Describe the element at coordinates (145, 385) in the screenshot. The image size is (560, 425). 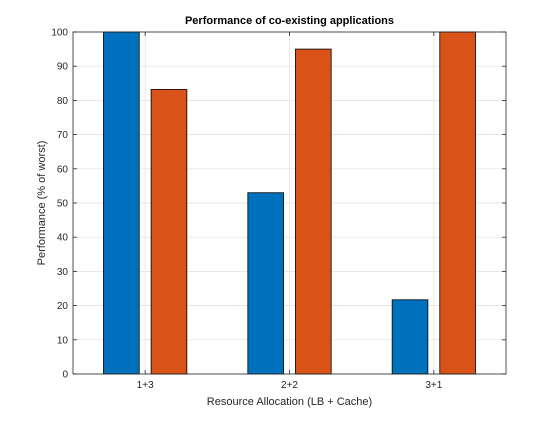
I see `x-tick-label: 1+3` at that location.